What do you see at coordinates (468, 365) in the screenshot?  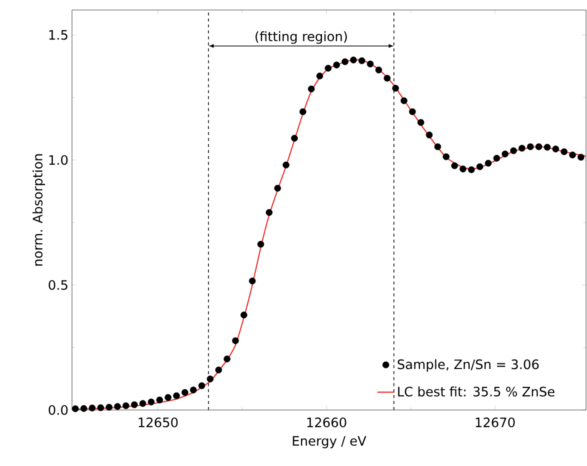 I see `legend-label: Sample, Zn/Sn = 3.06` at bounding box center [468, 365].